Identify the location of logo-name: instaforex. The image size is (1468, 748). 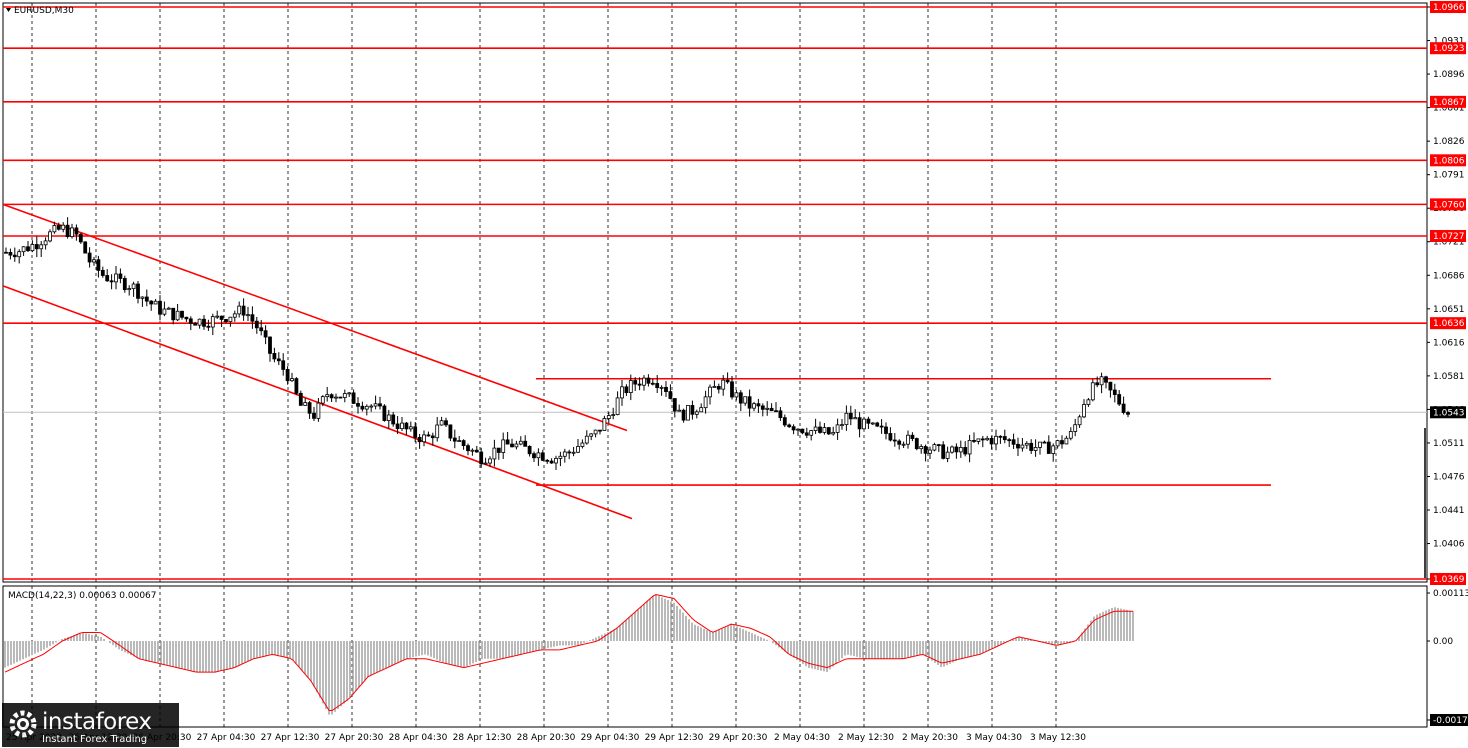
(97, 722).